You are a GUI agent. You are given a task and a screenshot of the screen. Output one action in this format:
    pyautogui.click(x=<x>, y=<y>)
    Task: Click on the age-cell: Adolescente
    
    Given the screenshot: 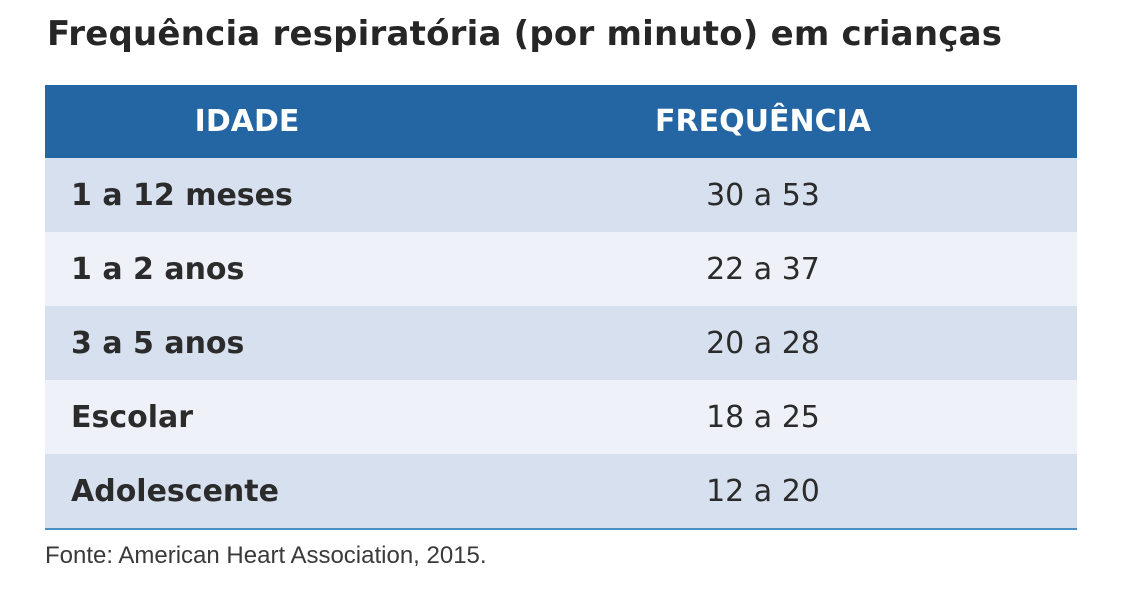 What is the action you would take?
    pyautogui.click(x=247, y=491)
    